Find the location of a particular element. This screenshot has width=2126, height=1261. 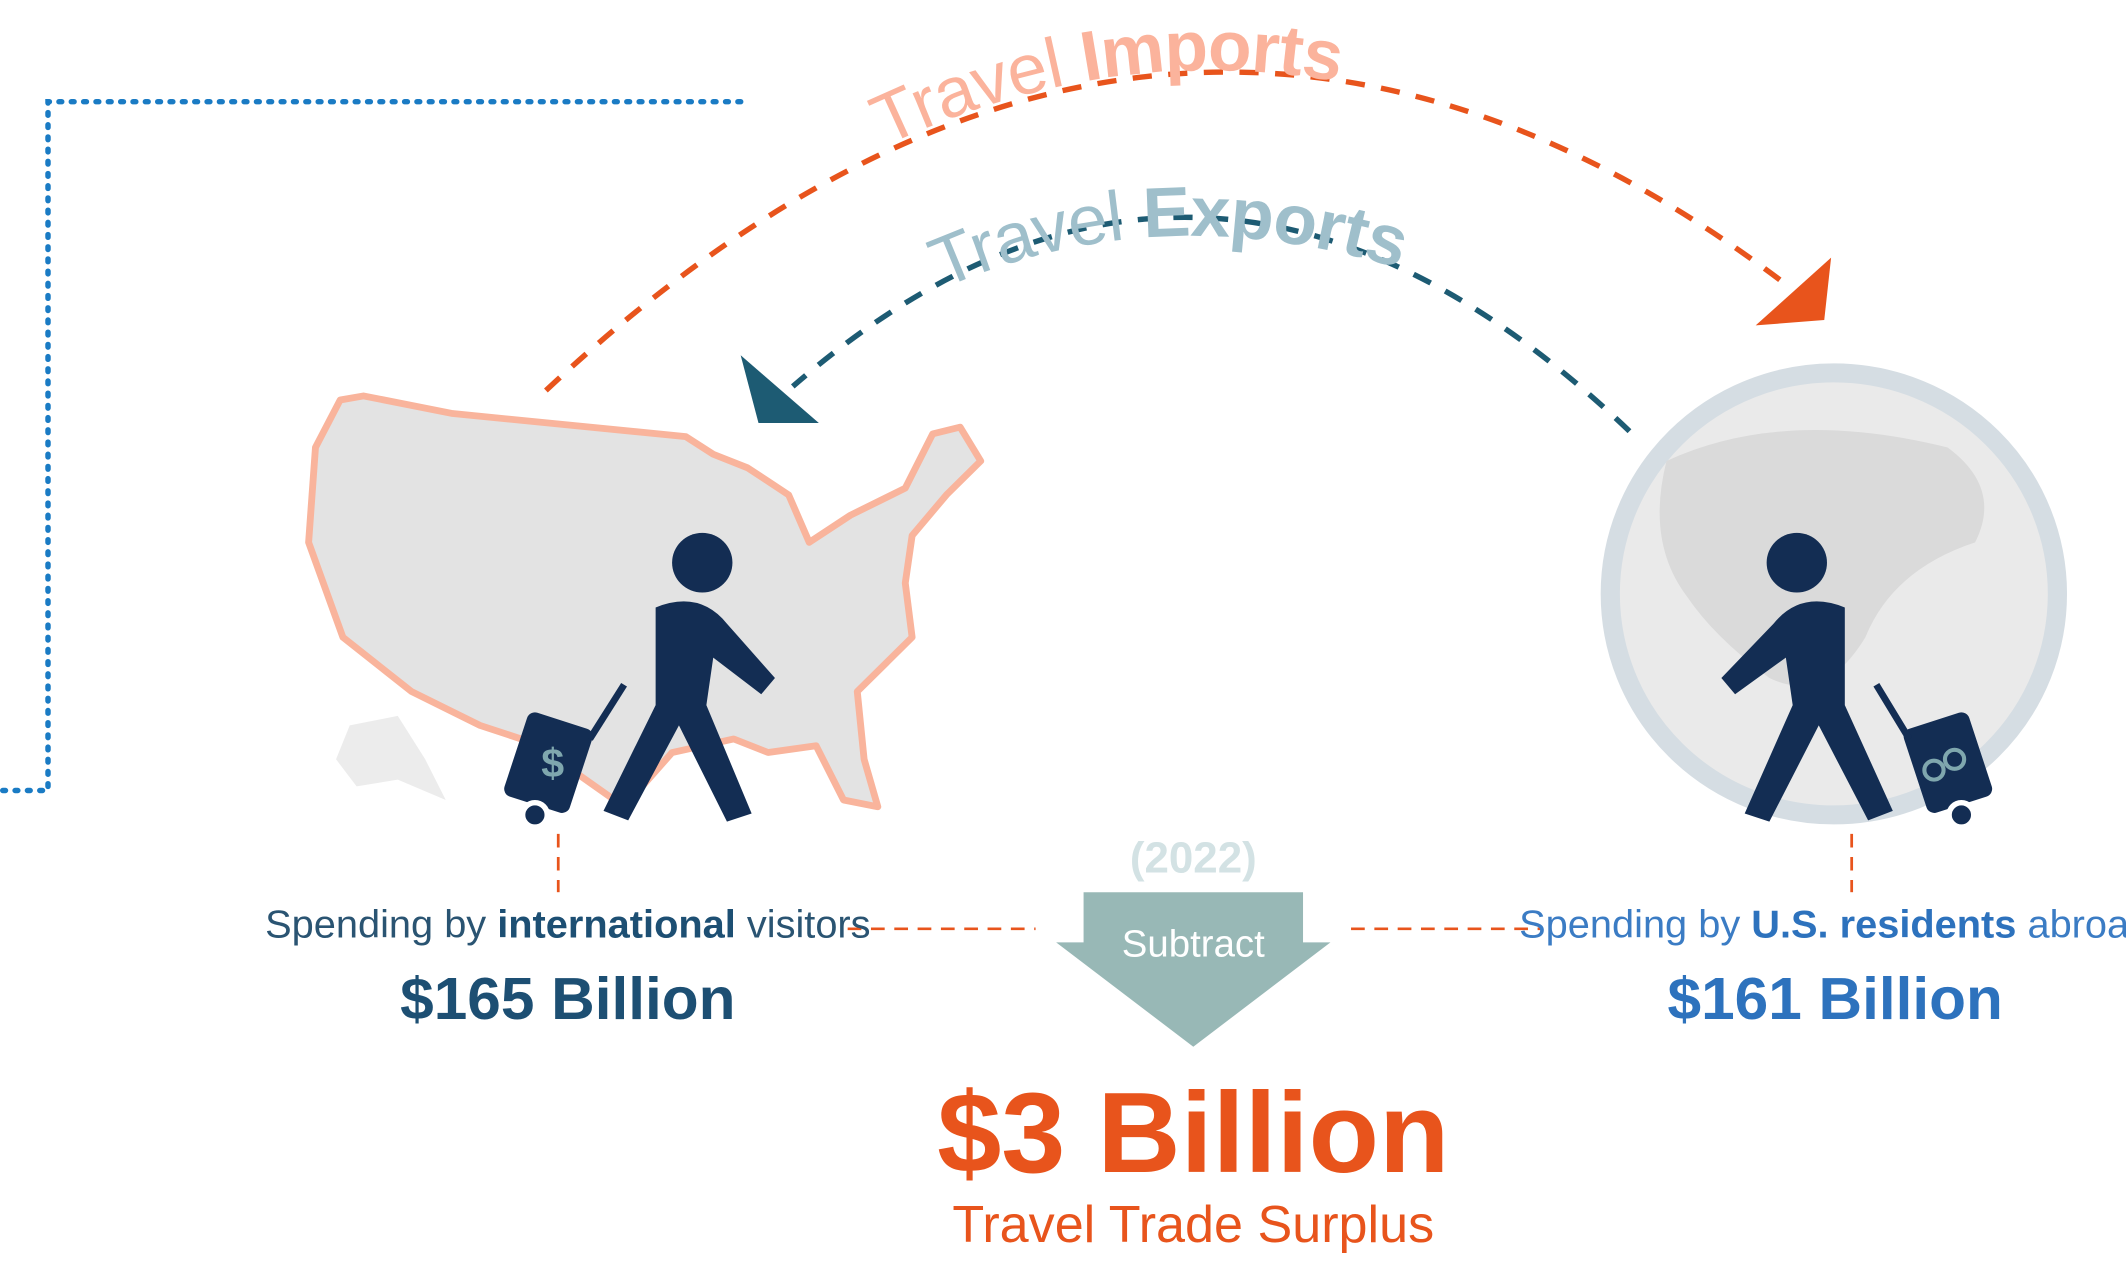

result: $3 Billion is located at coordinates (1193, 1132).